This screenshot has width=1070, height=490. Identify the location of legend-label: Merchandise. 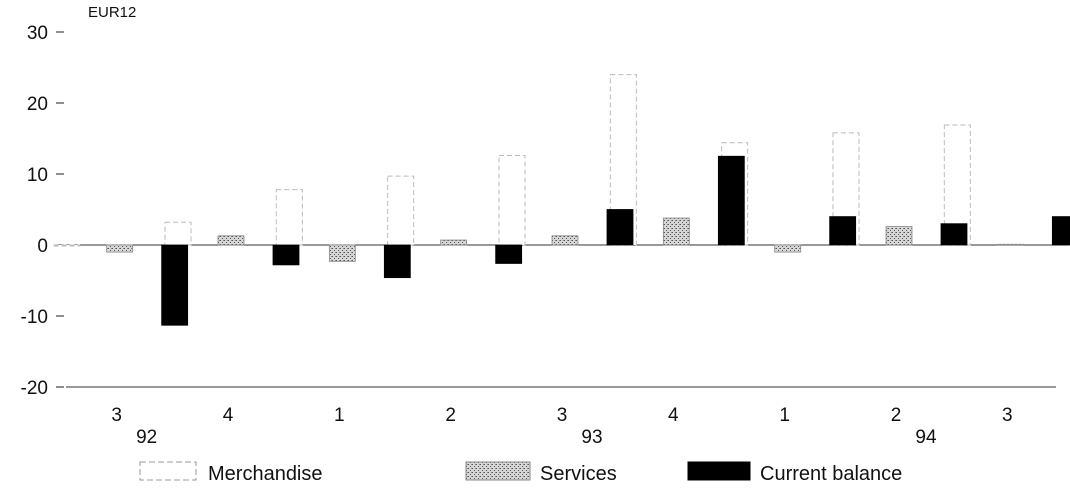
(265, 474).